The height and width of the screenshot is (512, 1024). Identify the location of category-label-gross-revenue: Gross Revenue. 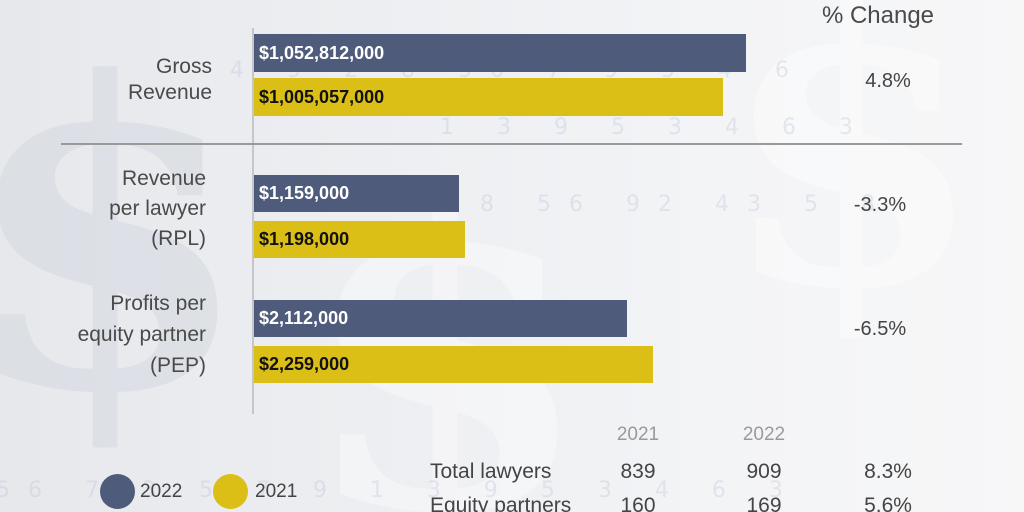
(112, 80).